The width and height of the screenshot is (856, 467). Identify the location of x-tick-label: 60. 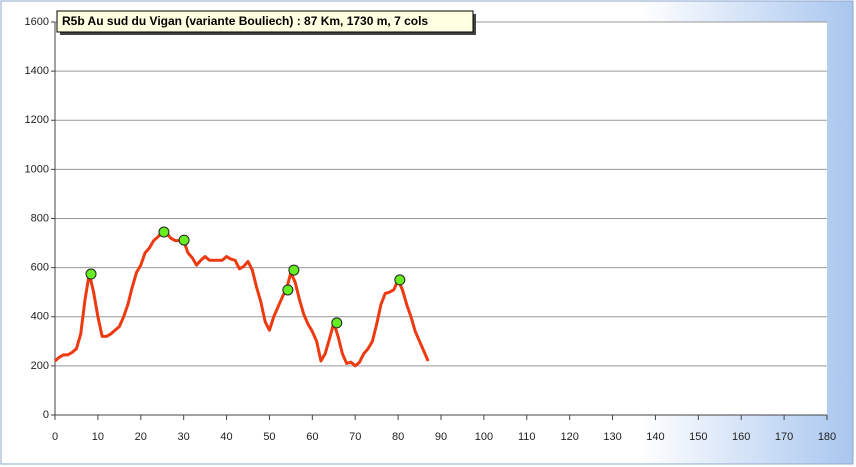
(312, 437).